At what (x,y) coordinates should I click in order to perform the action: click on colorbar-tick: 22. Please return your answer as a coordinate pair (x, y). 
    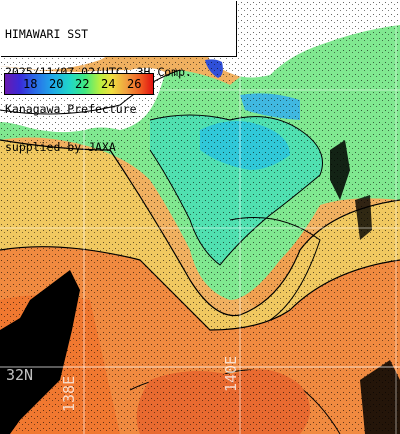
    Looking at the image, I should click on (82, 84).